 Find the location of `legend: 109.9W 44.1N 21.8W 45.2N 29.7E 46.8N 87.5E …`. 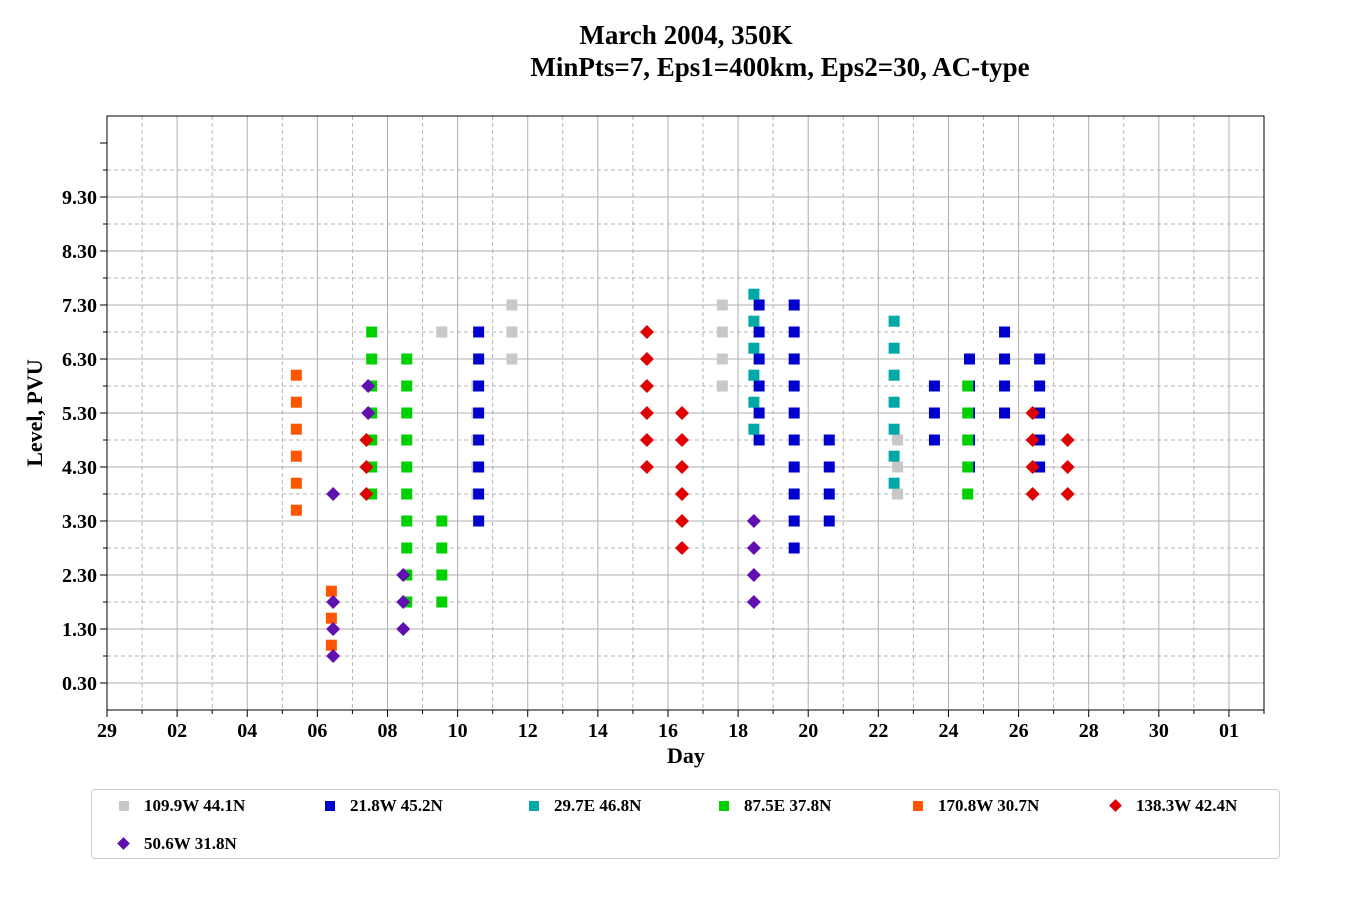

legend: 109.9W 44.1N 21.8W 45.2N 29.7E 46.8N 87.5E … is located at coordinates (685, 824).